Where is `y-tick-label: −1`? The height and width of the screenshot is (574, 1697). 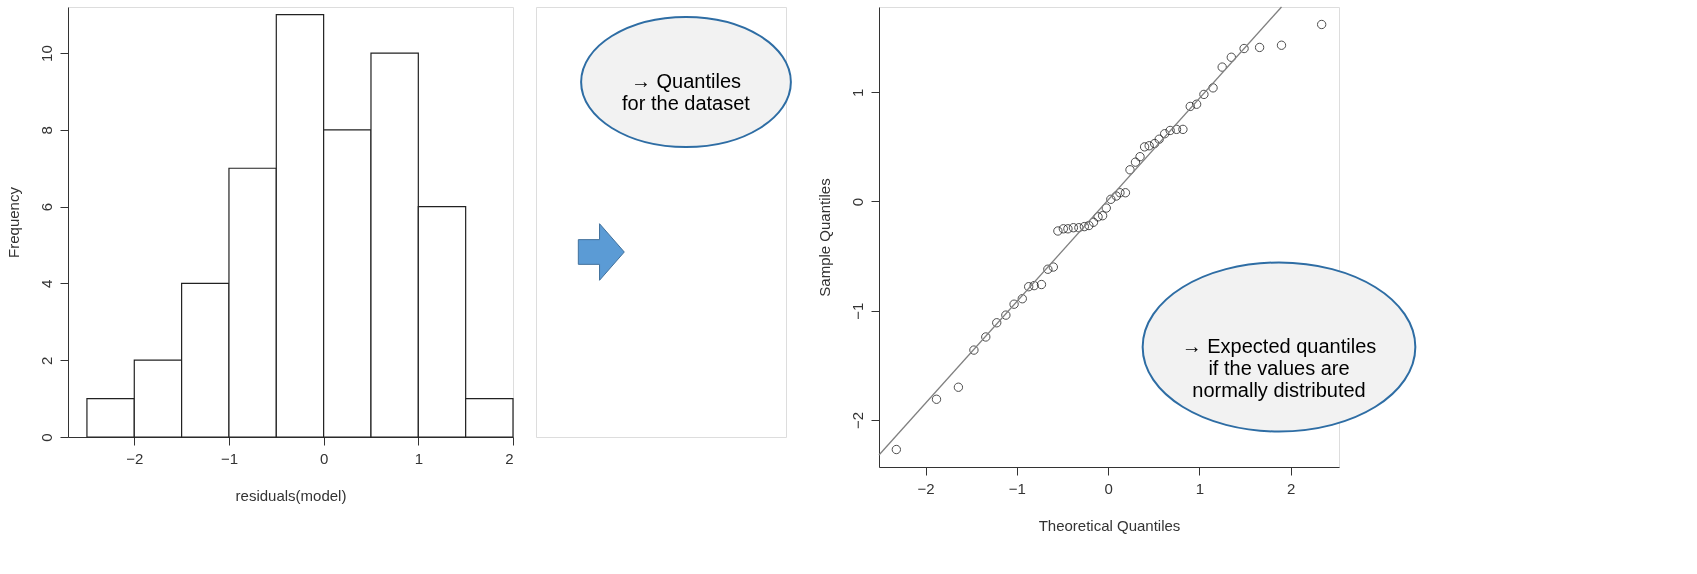 y-tick-label: −1 is located at coordinates (857, 311).